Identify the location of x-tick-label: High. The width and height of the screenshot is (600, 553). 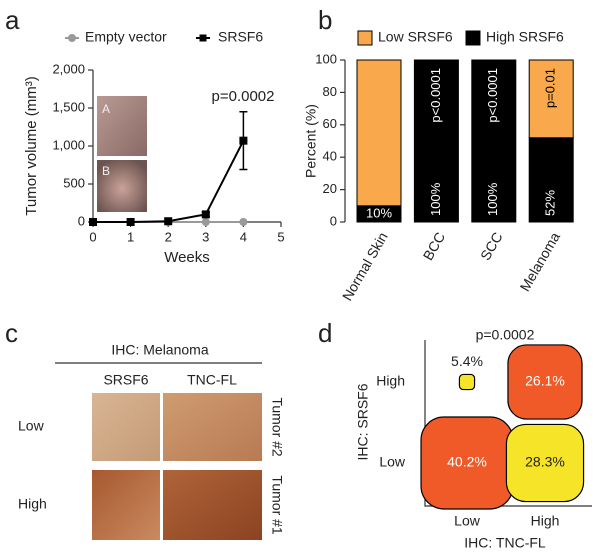
(545, 521).